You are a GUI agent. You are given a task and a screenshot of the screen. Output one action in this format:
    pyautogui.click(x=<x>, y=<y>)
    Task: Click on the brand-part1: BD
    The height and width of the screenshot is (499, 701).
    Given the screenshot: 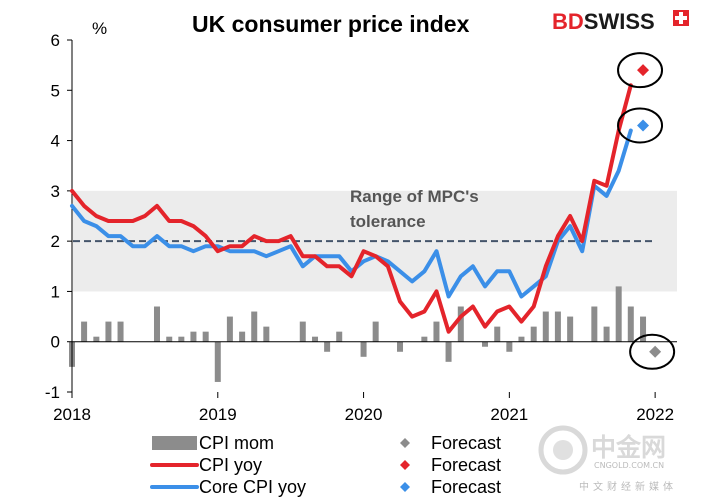 What is the action you would take?
    pyautogui.click(x=568, y=21)
    